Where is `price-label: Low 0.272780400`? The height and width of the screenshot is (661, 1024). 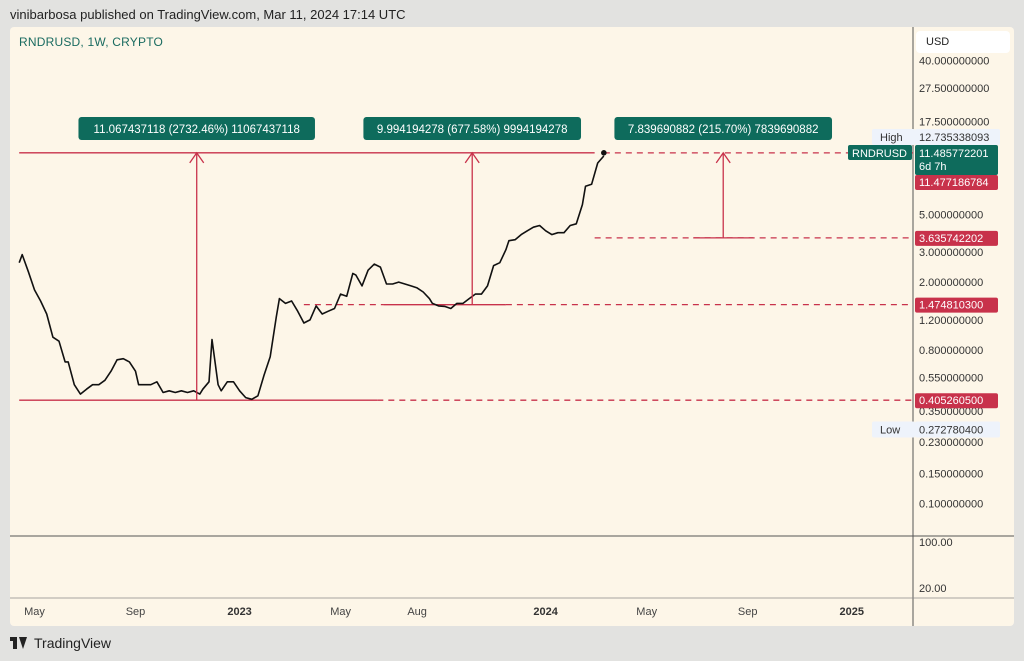 price-label: Low 0.272780400 is located at coordinates (936, 429).